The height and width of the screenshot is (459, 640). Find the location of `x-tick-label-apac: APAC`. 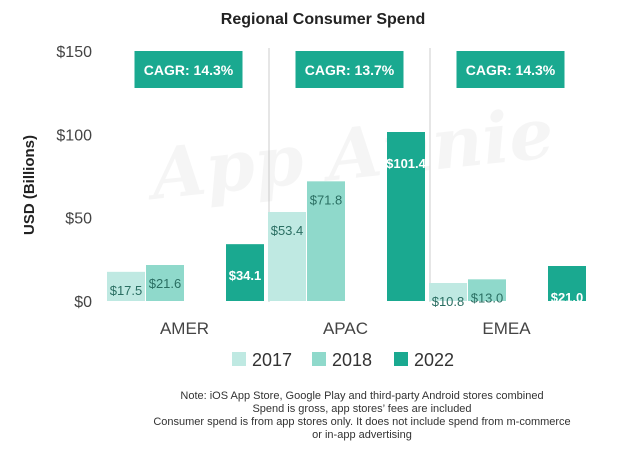

x-tick-label-apac: APAC is located at coordinates (345, 328).